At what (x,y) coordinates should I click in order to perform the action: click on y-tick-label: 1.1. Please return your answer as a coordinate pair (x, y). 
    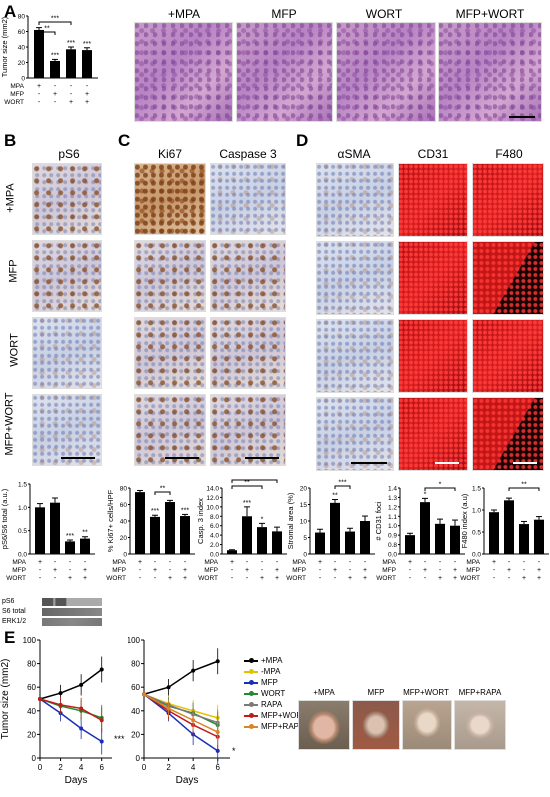
    Looking at the image, I should click on (392, 517).